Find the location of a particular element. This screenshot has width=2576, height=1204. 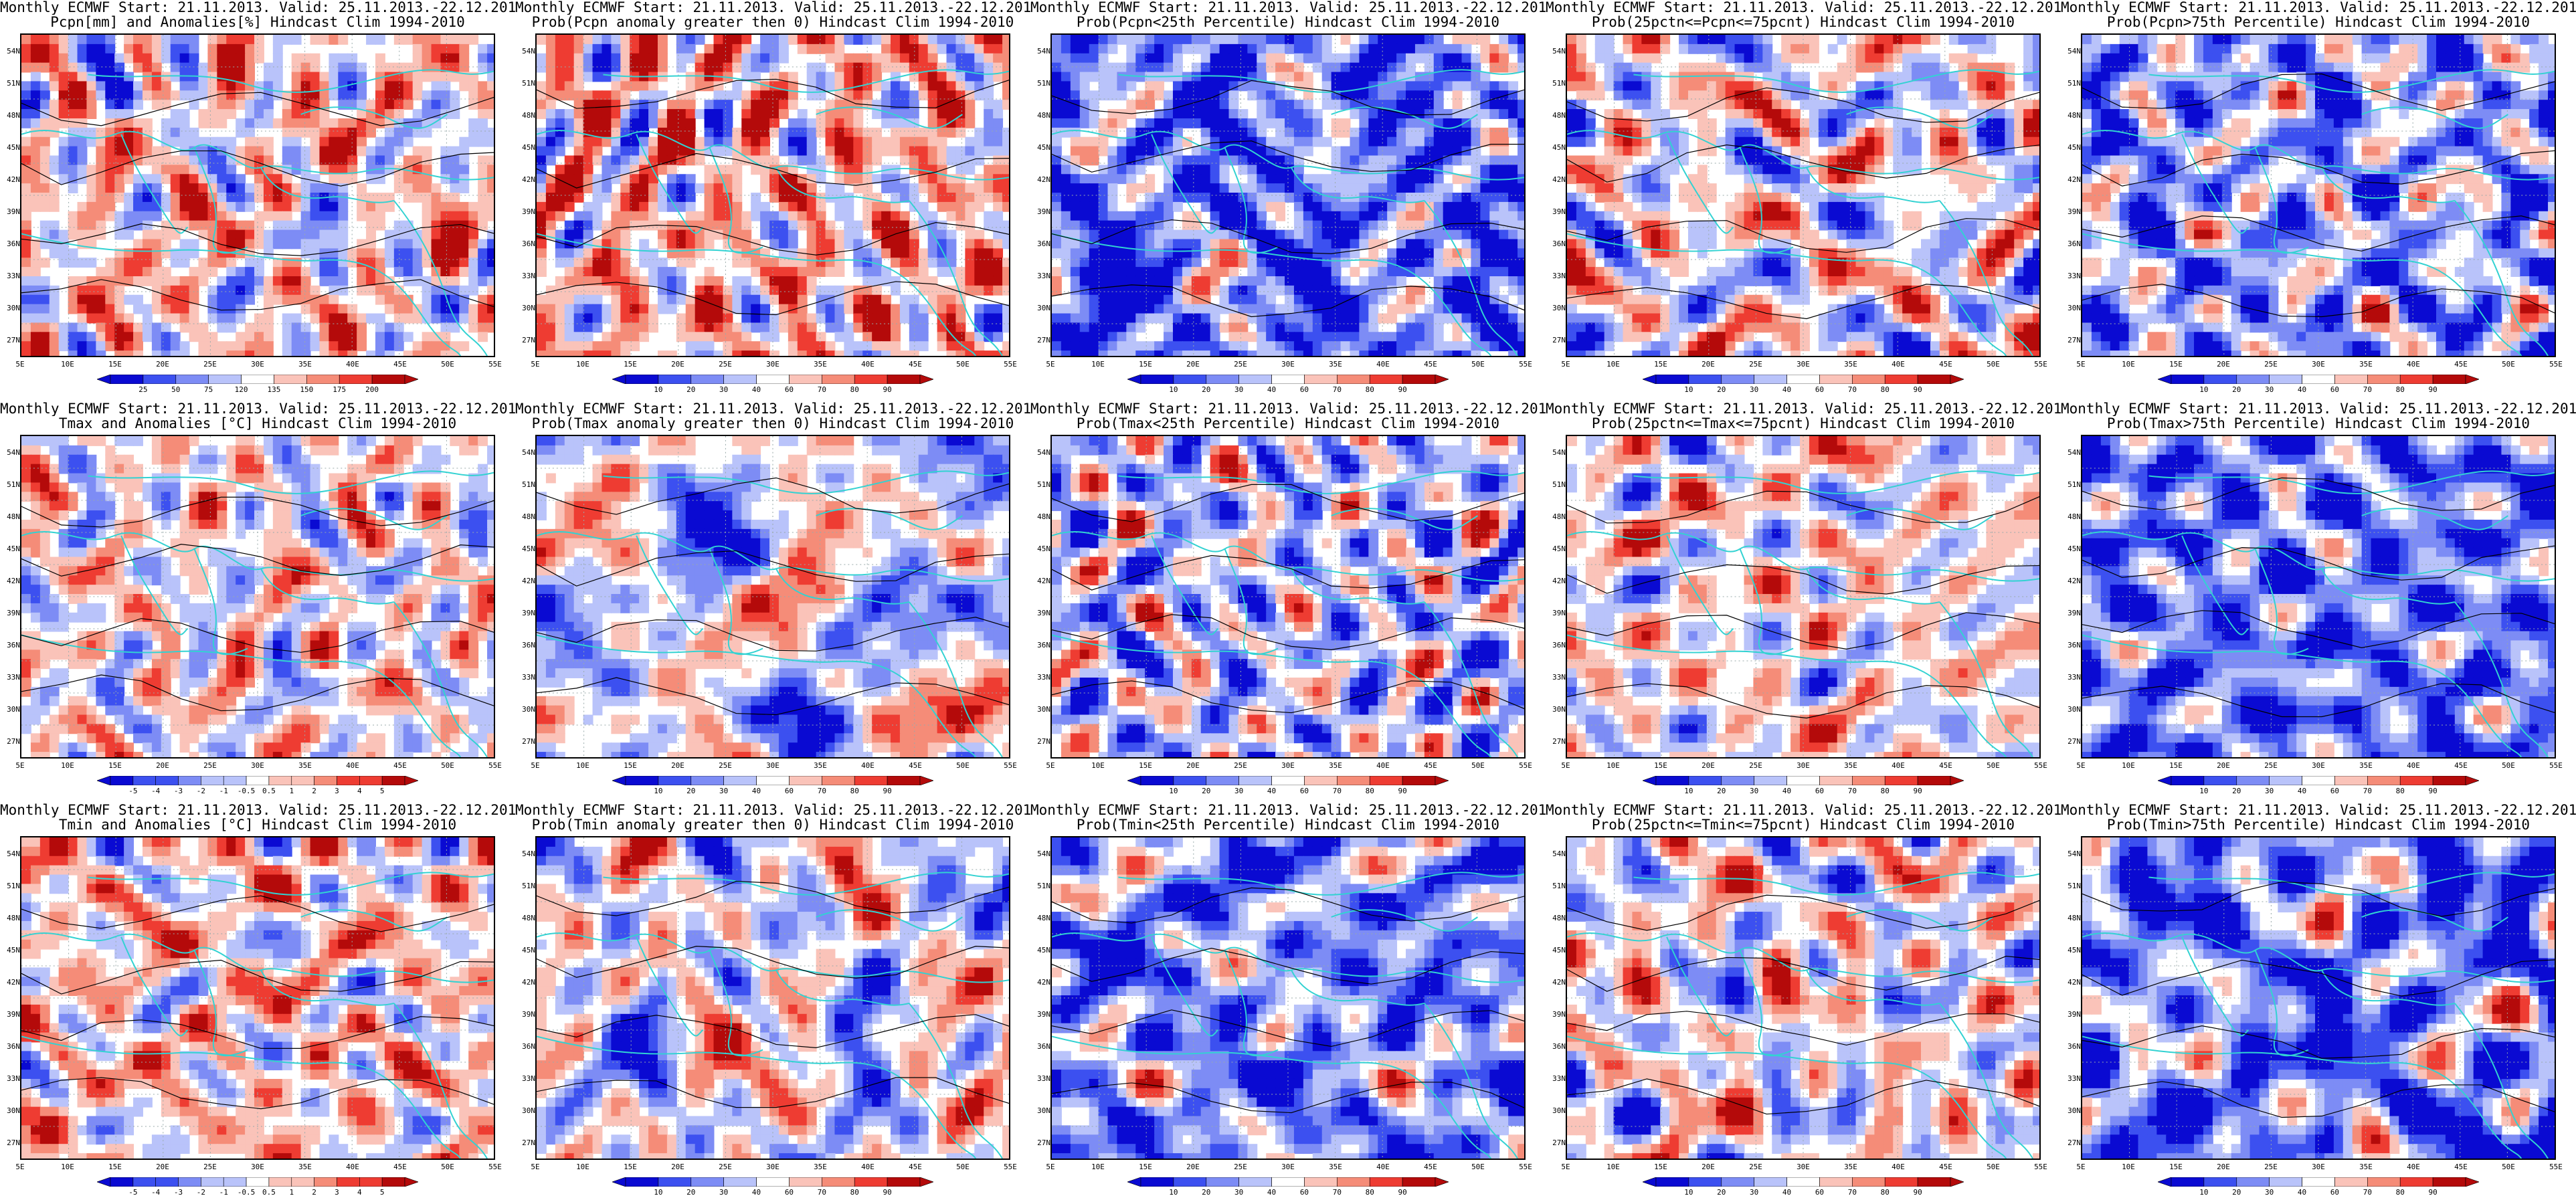

longitude-label: 5E is located at coordinates (2080, 364).